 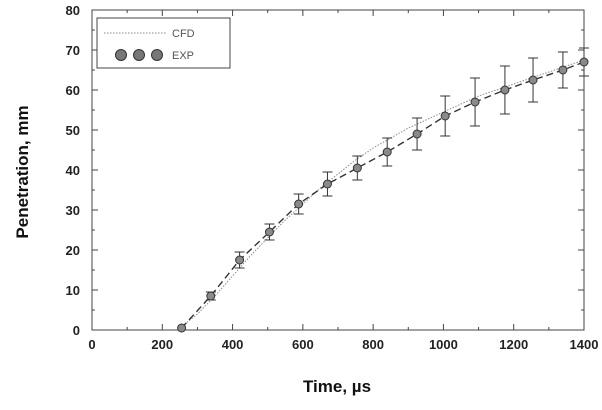 I want to click on legend: CFD EXP, so click(x=163, y=43).